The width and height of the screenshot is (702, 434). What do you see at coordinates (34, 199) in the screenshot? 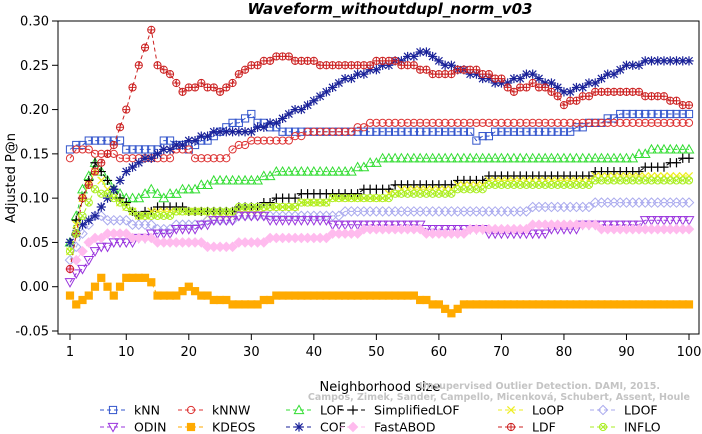
I see `y-tick-label: 0.10` at bounding box center [34, 199].